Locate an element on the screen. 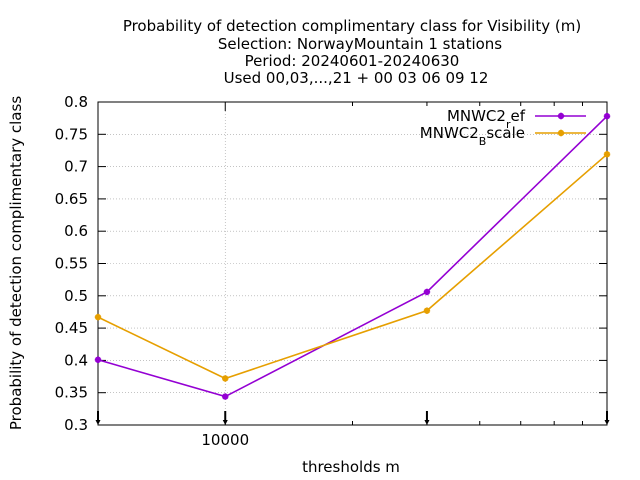 The height and width of the screenshot is (480, 640). y-tick-label: 0.3 is located at coordinates (76, 425).